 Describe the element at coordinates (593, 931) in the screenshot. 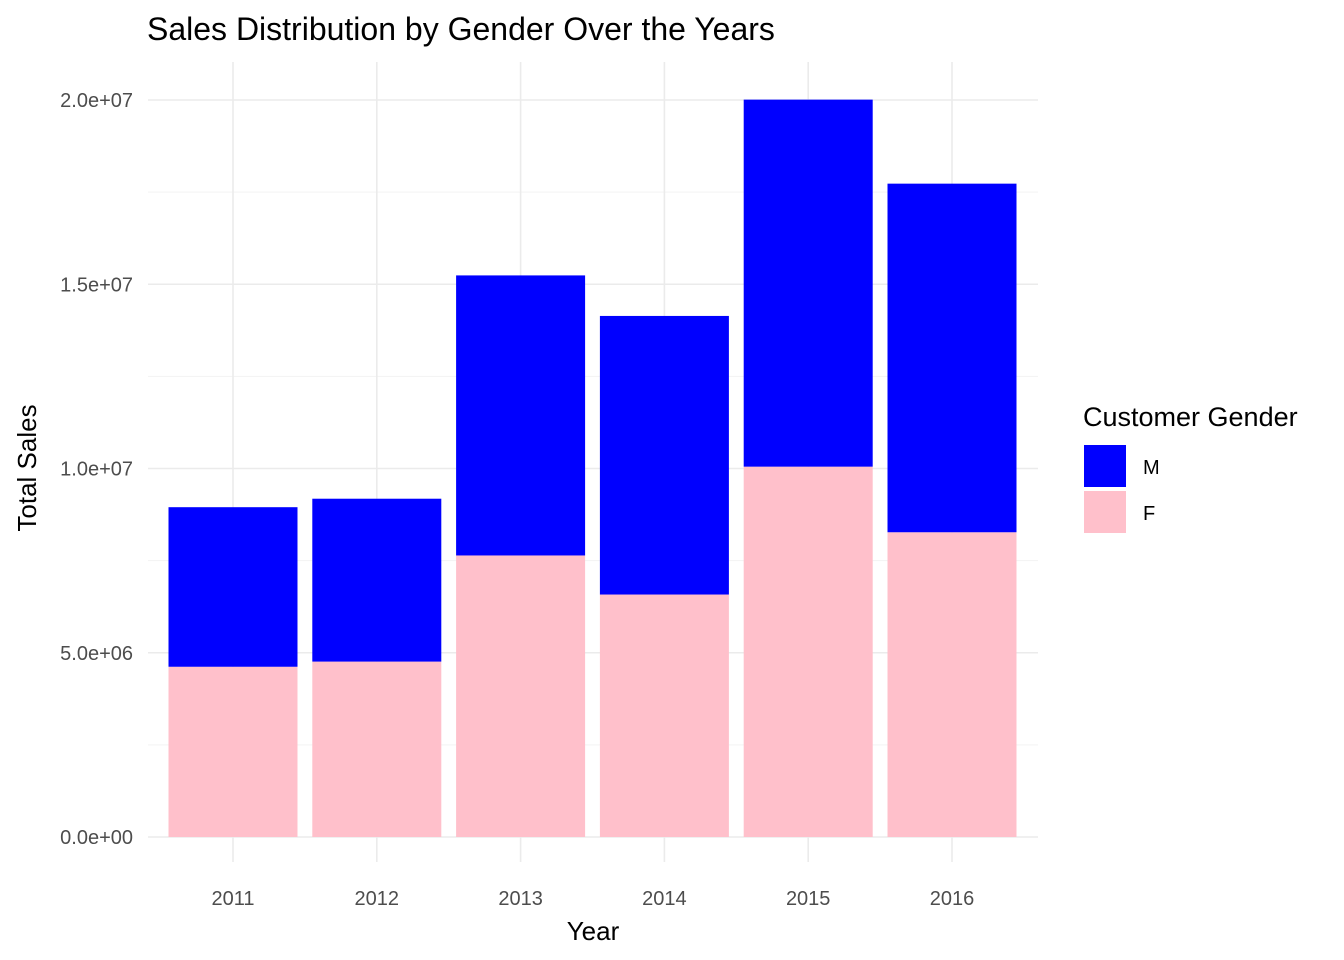

I see `x-axis-title: Year` at that location.